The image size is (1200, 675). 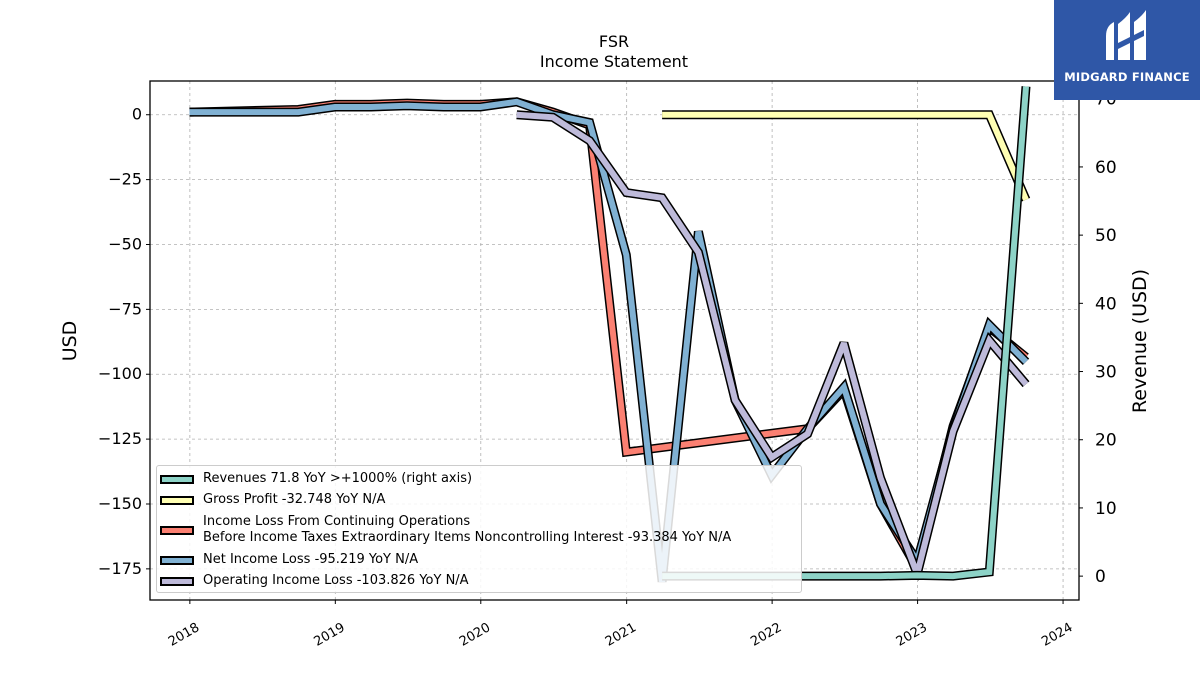 I want to click on y-axis-label: USD, so click(x=70, y=341).